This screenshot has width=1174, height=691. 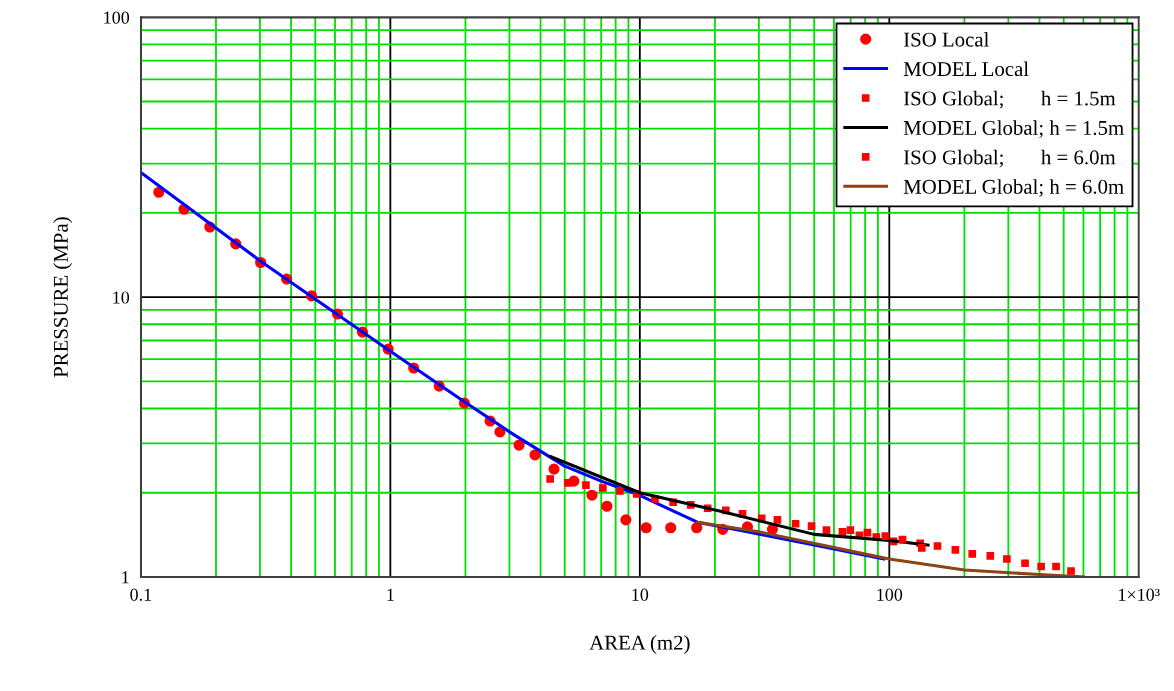 I want to click on legend-label: MODEL Global; h = 6.0m, so click(x=1013, y=188).